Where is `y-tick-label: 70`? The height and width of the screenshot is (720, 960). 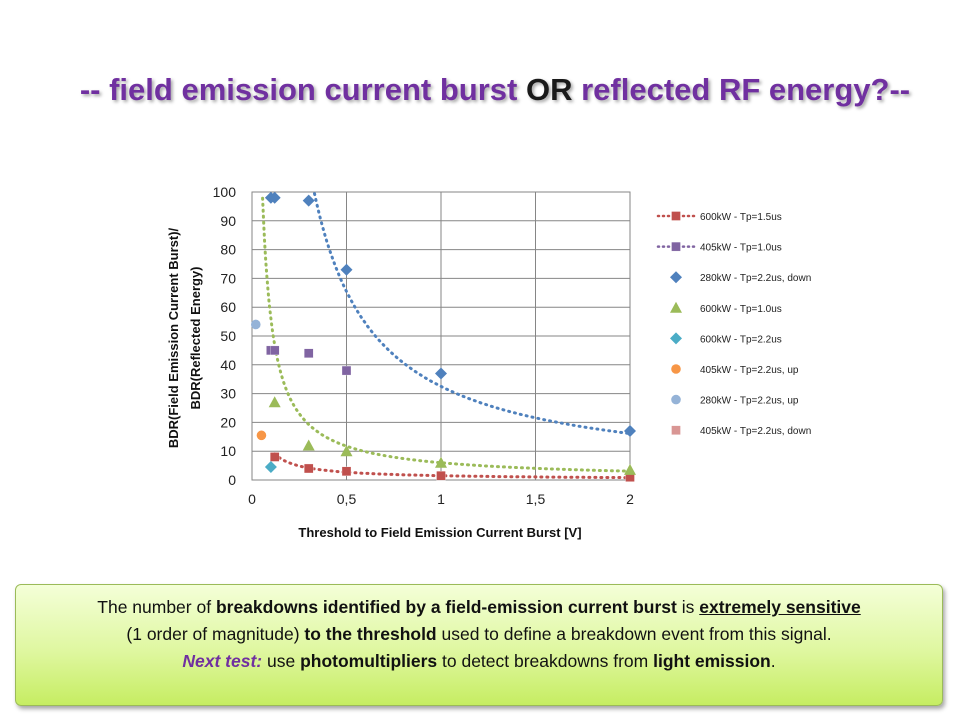 y-tick-label: 70 is located at coordinates (228, 278).